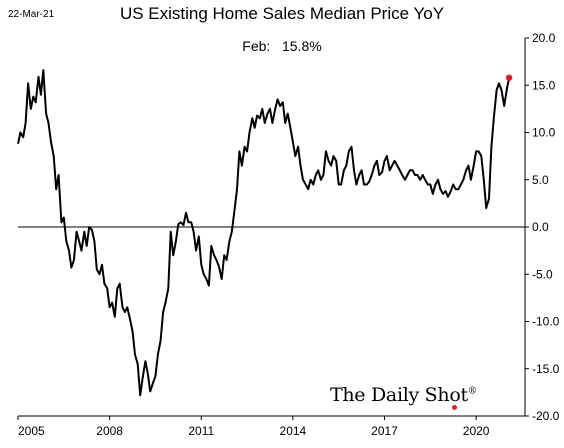 Image resolution: width=564 pixels, height=448 pixels. I want to click on watermark-text: The Daily Shot, so click(399, 395).